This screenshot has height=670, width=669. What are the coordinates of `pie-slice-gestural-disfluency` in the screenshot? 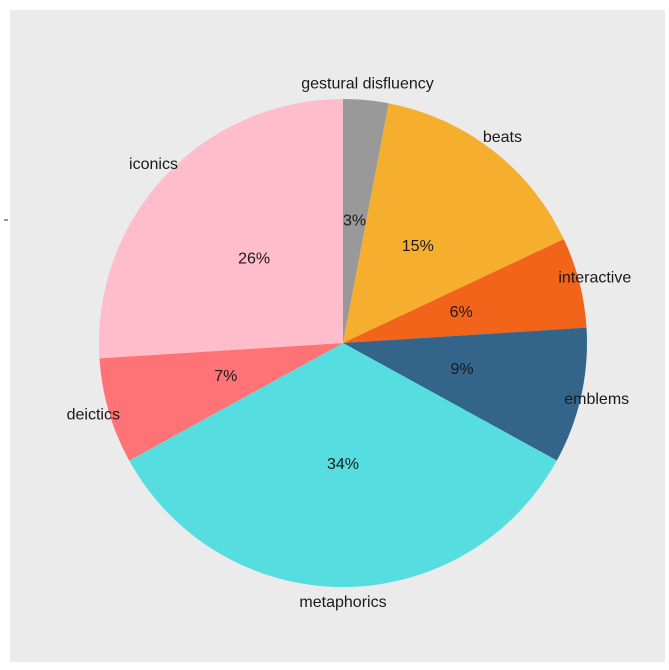 It's located at (366, 221).